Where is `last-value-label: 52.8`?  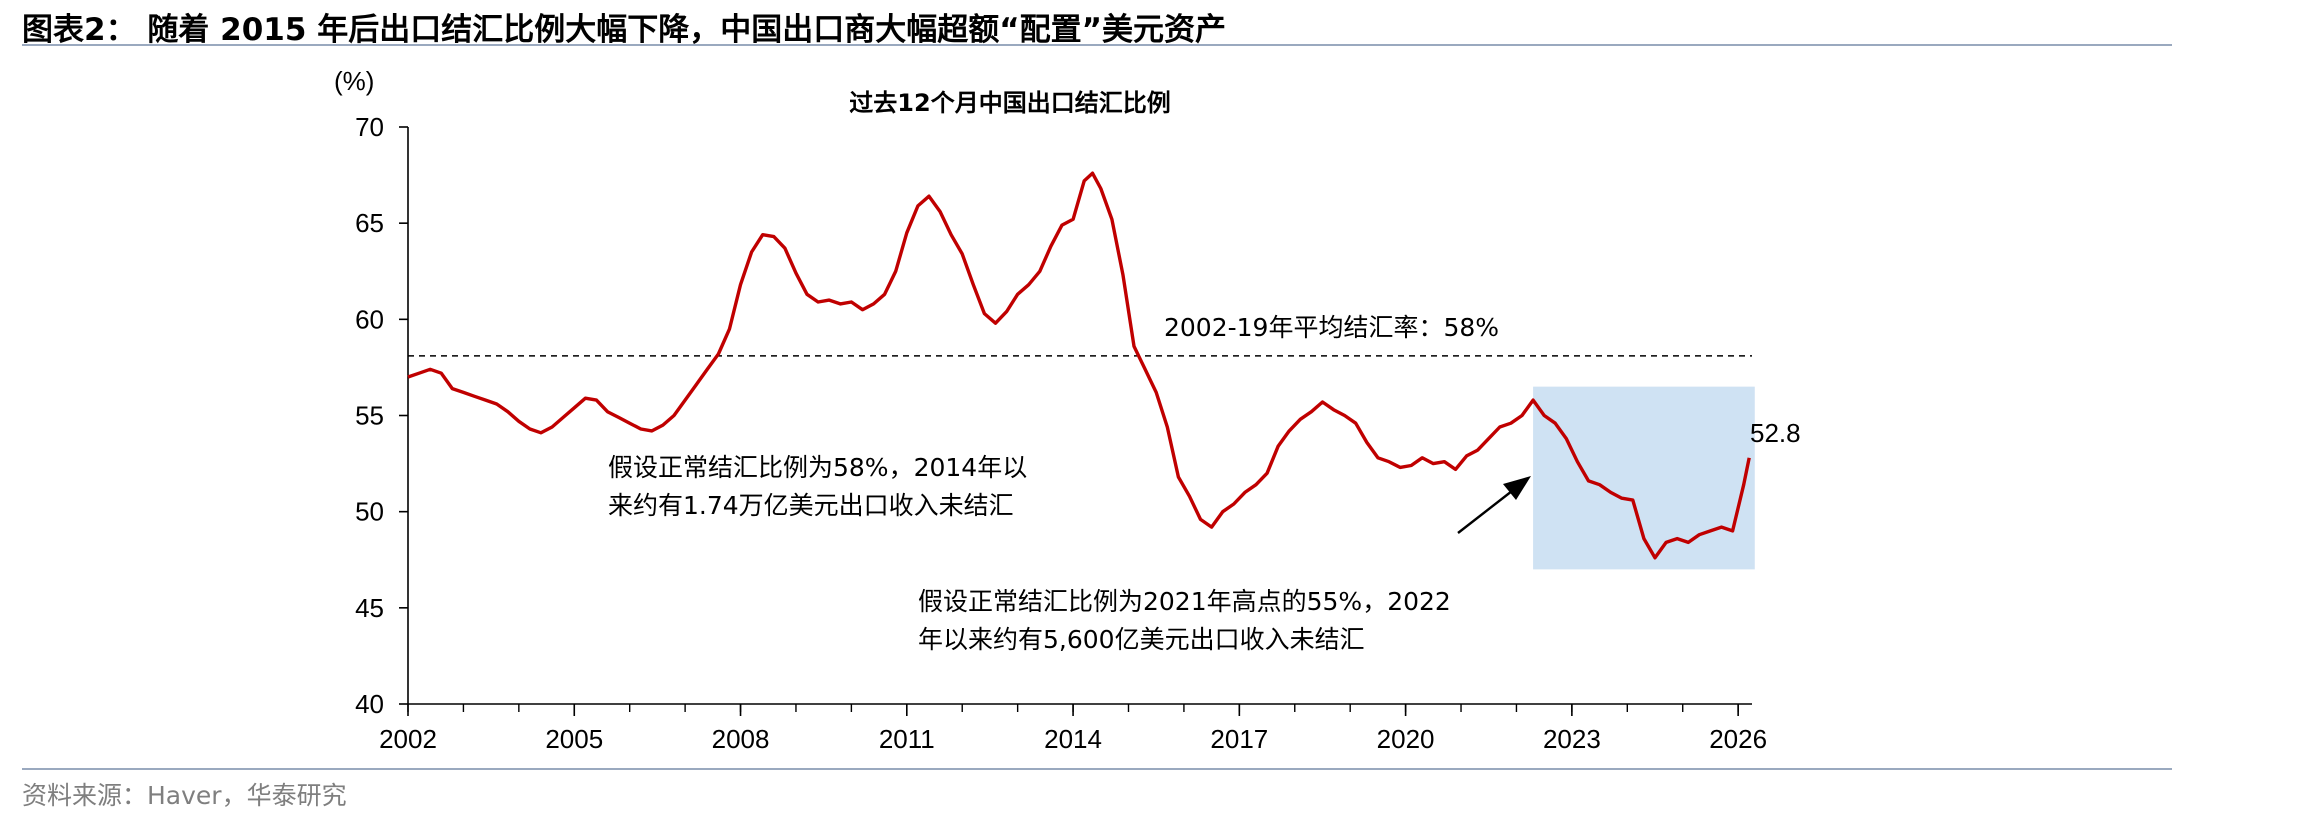
last-value-label: 52.8 is located at coordinates (1775, 433).